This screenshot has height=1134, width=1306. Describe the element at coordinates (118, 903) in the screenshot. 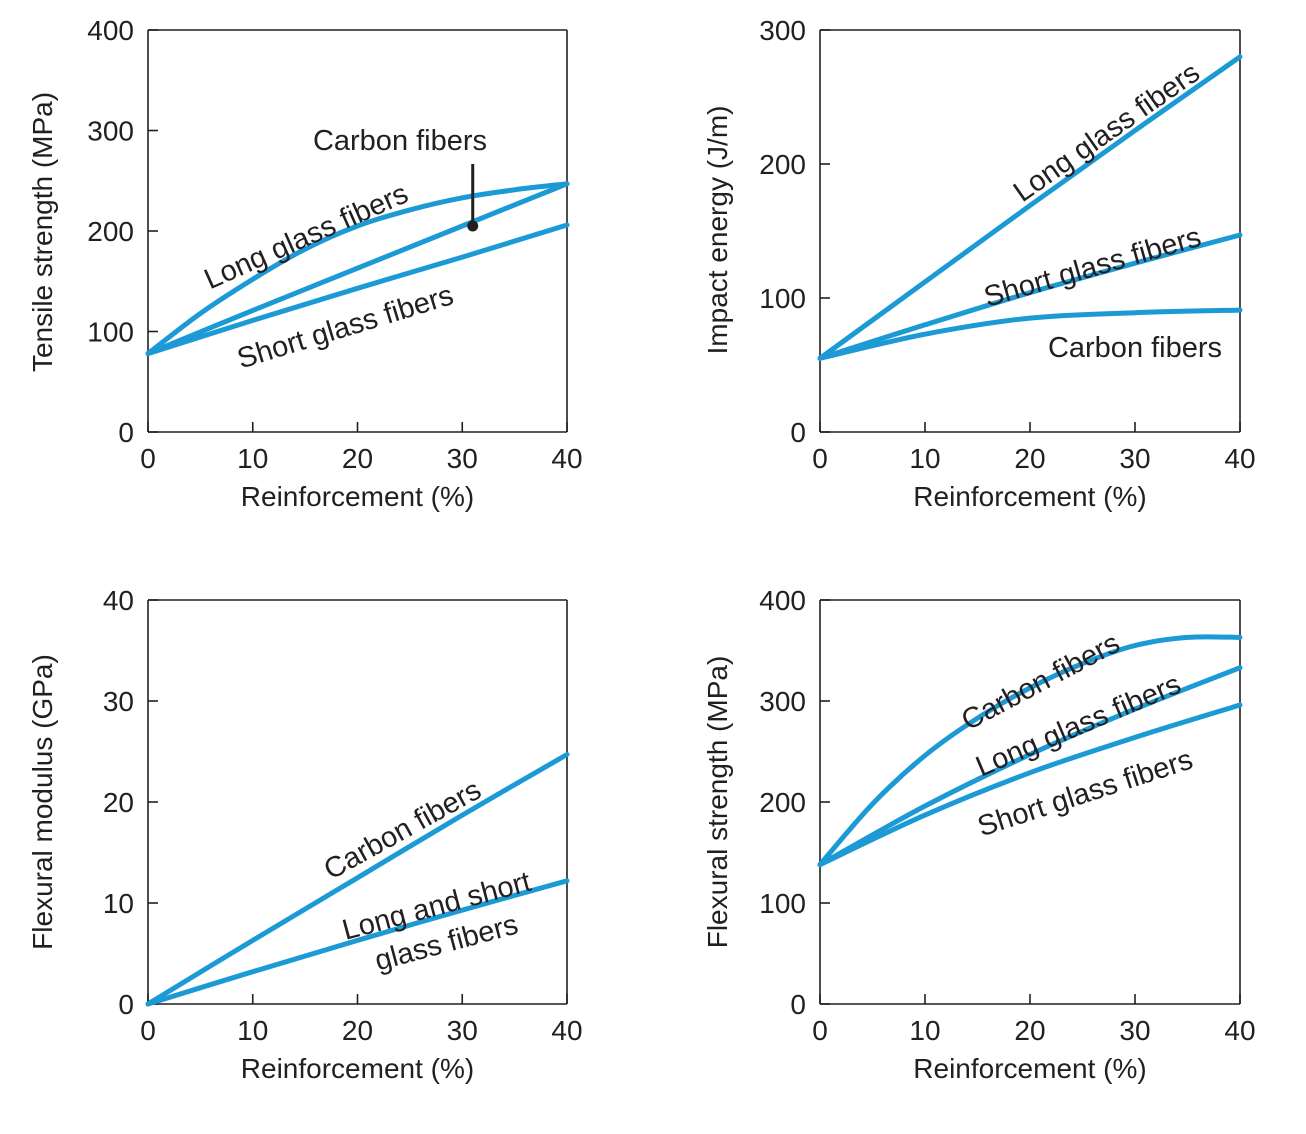

I see `y-tick-label: 10` at that location.